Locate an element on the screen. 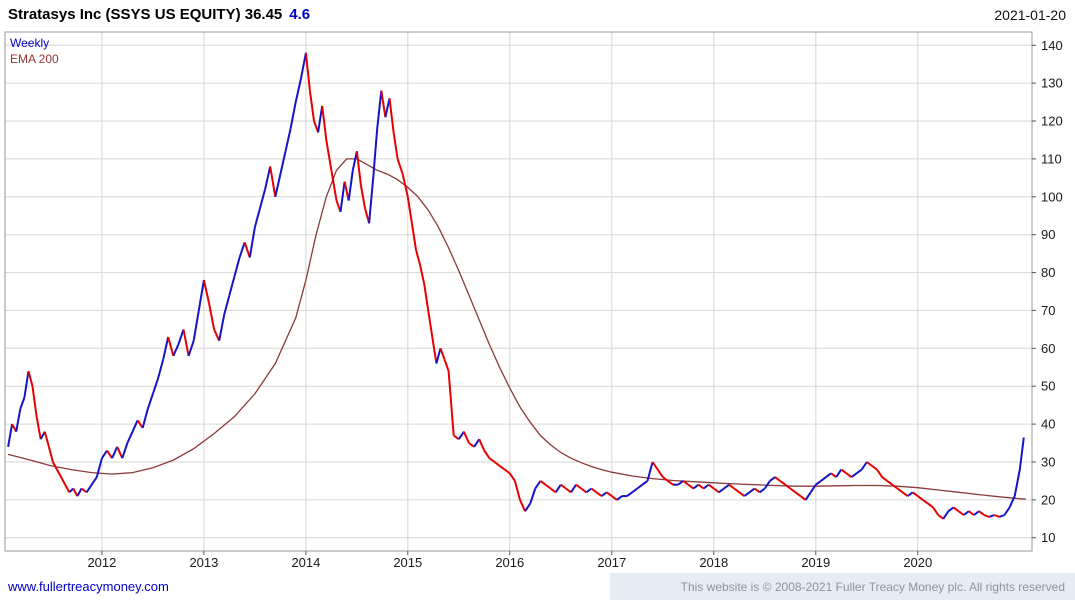 This screenshot has width=1075, height=600. x-tick-label: 2012 is located at coordinates (101, 562).